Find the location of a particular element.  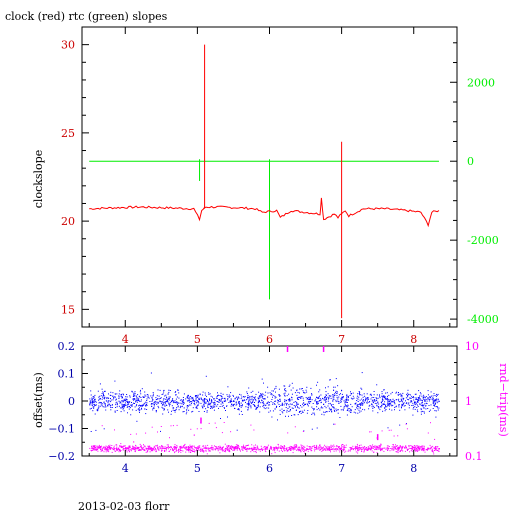

top-y2-tick-label: 2000 is located at coordinates (481, 82).